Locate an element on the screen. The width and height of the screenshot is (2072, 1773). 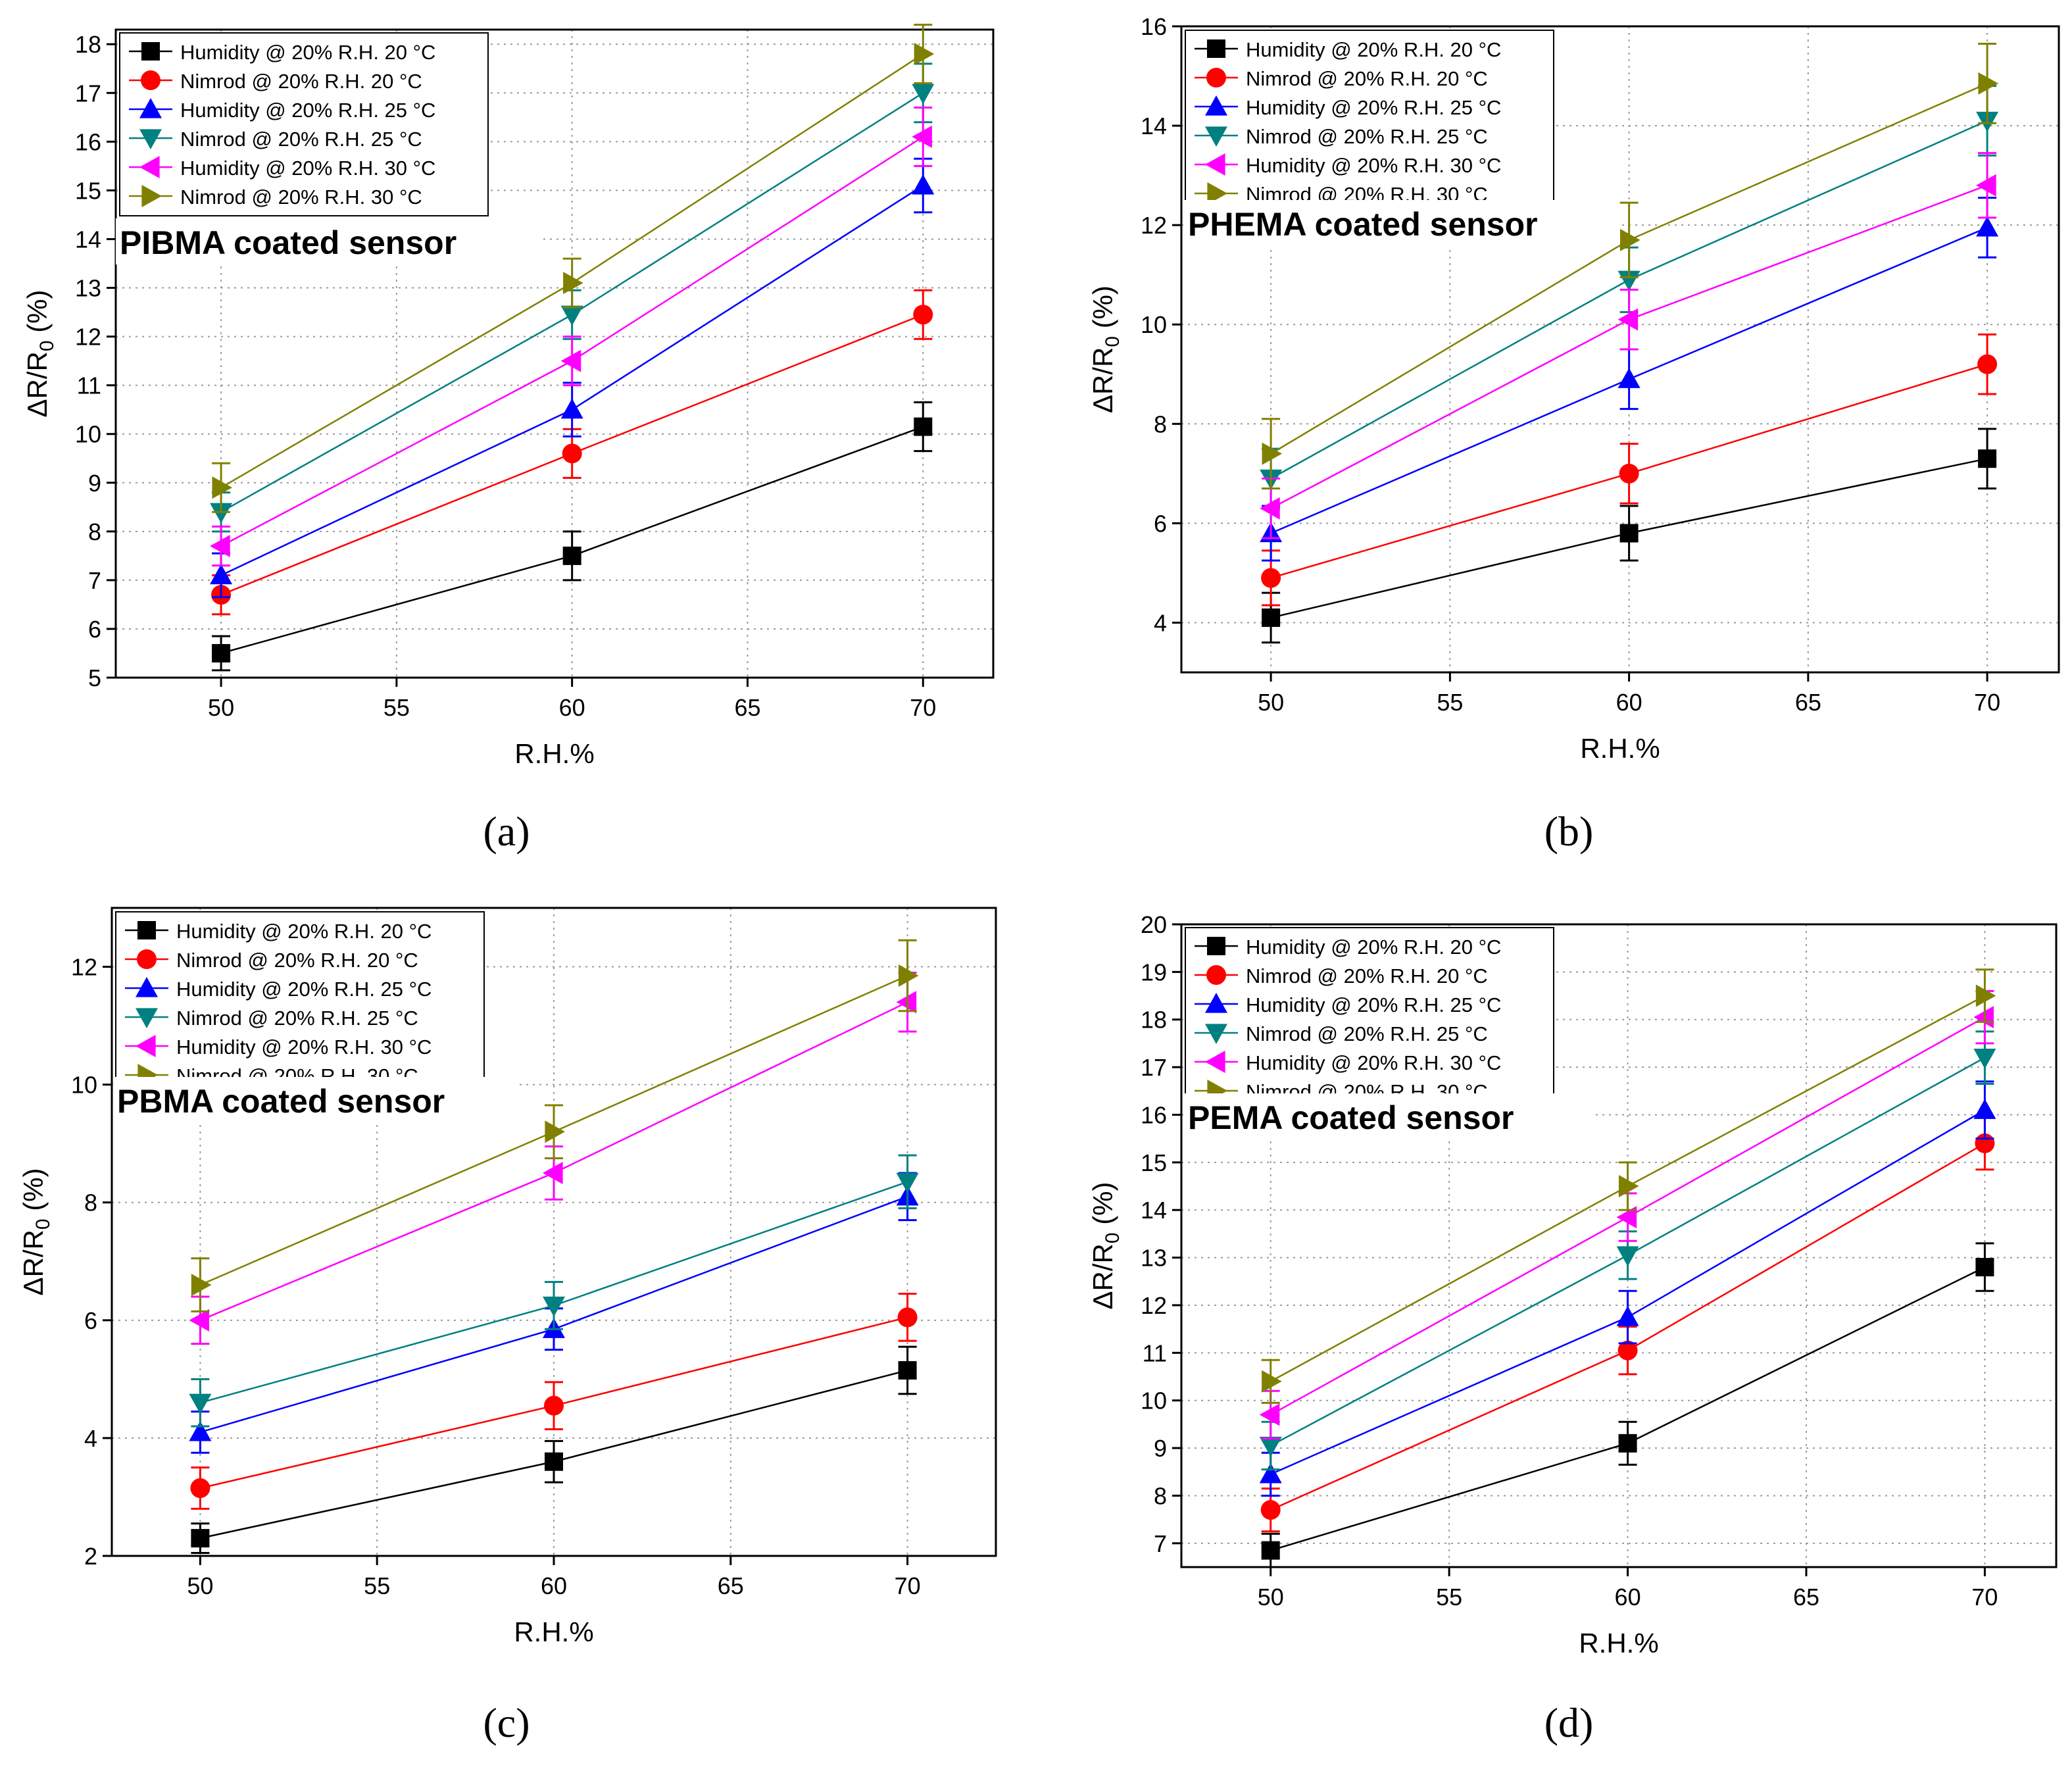
y-tick-label: 13 is located at coordinates (1154, 1258).